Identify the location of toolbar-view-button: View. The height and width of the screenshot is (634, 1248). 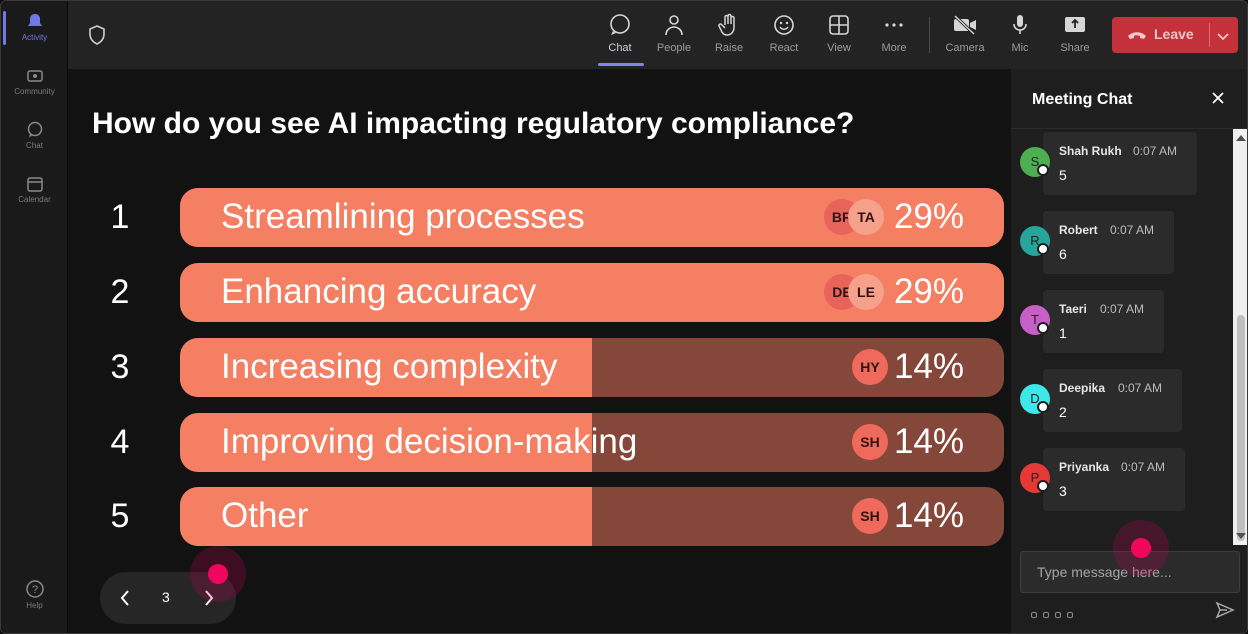
(839, 37).